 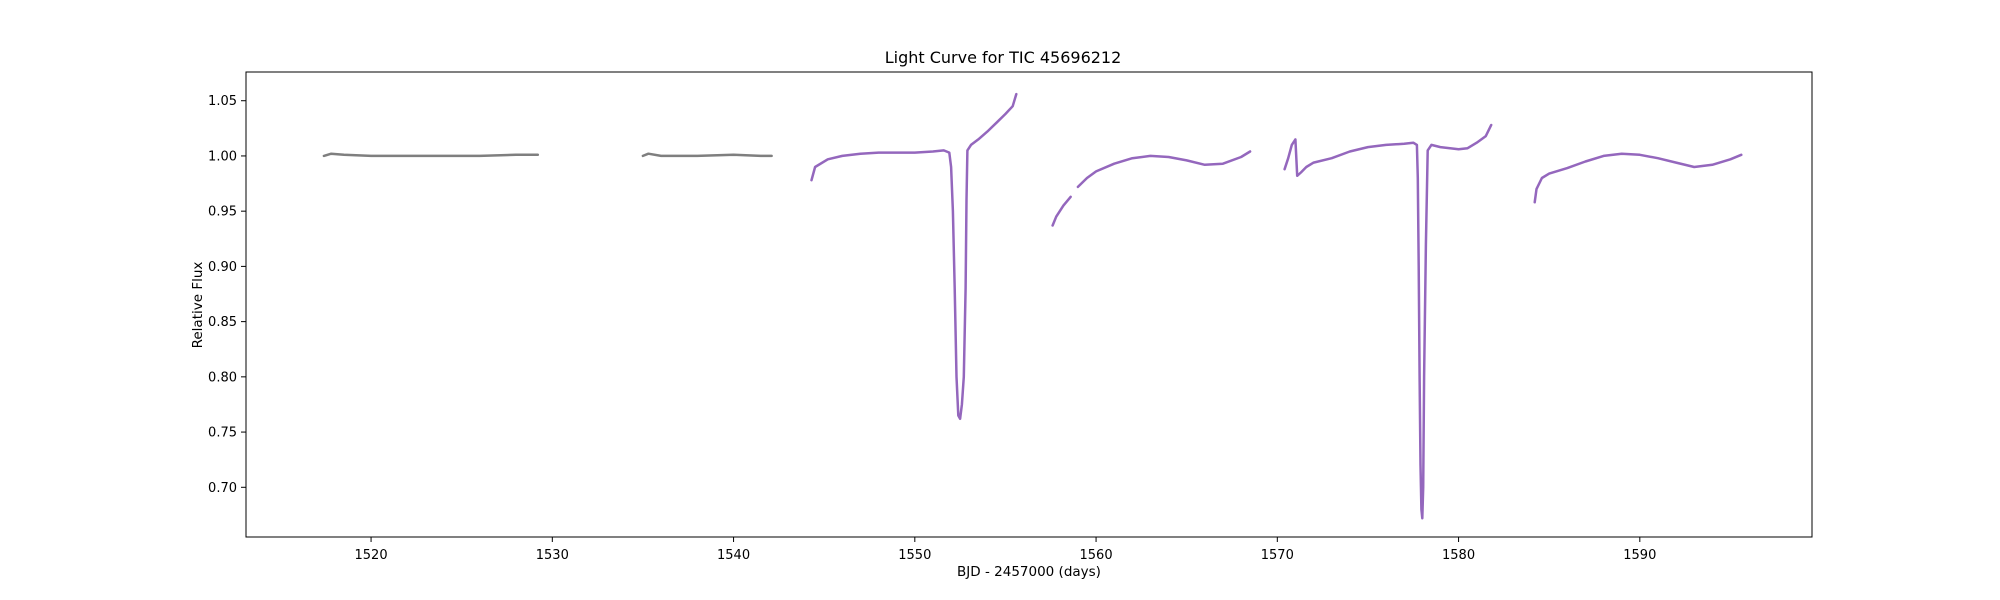 What do you see at coordinates (914, 555) in the screenshot?
I see `x-tick-label: 1550` at bounding box center [914, 555].